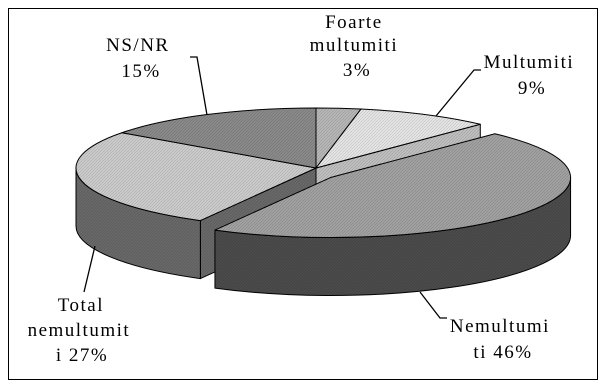 This screenshot has width=606, height=387. I want to click on data-label-line: Total, so click(81, 305).